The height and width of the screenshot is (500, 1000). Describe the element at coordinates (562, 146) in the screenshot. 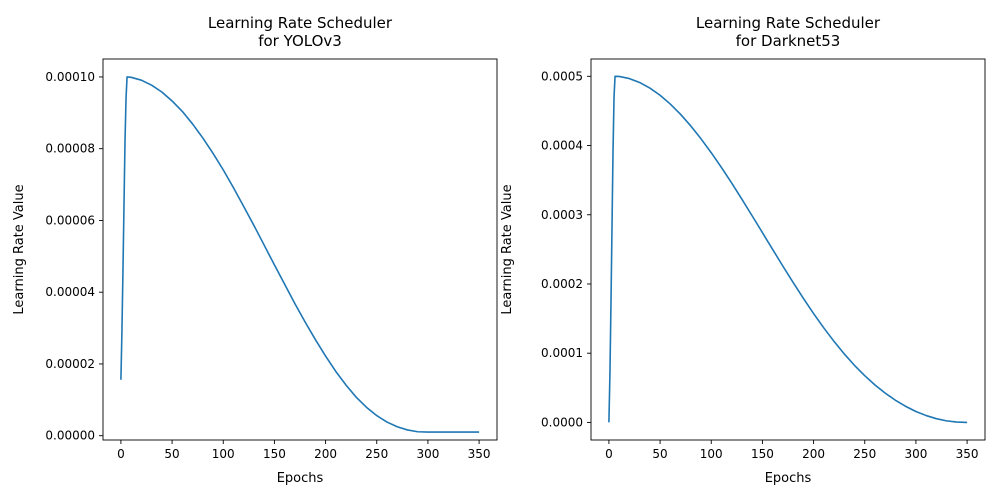

I see `y-tick-label: 0.0004` at that location.